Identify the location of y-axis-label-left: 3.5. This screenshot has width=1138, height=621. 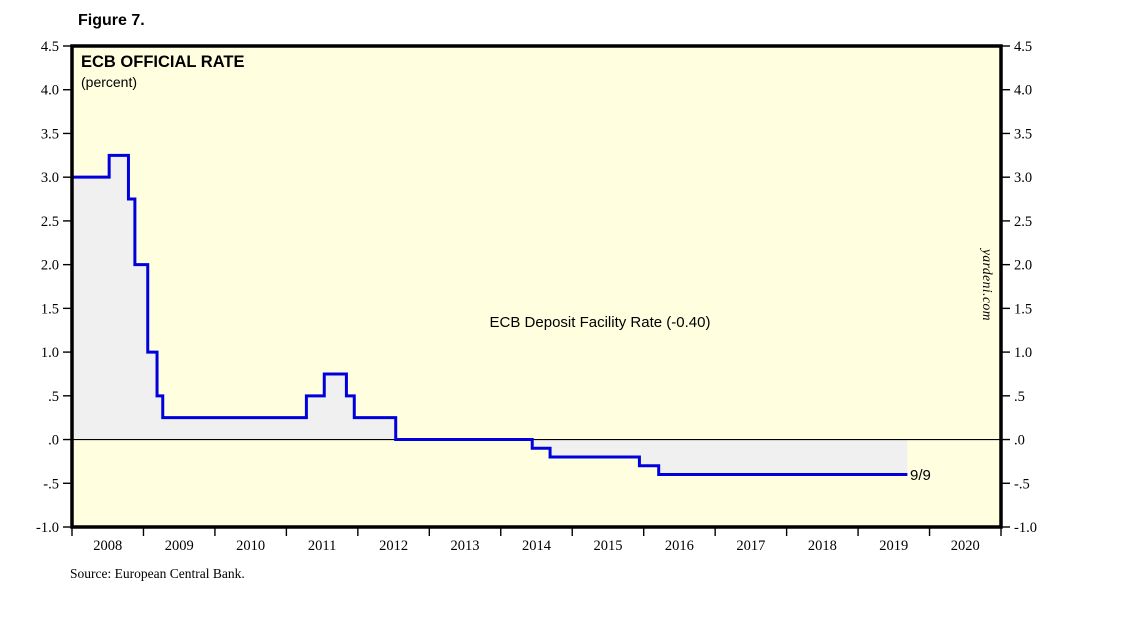
(50, 134).